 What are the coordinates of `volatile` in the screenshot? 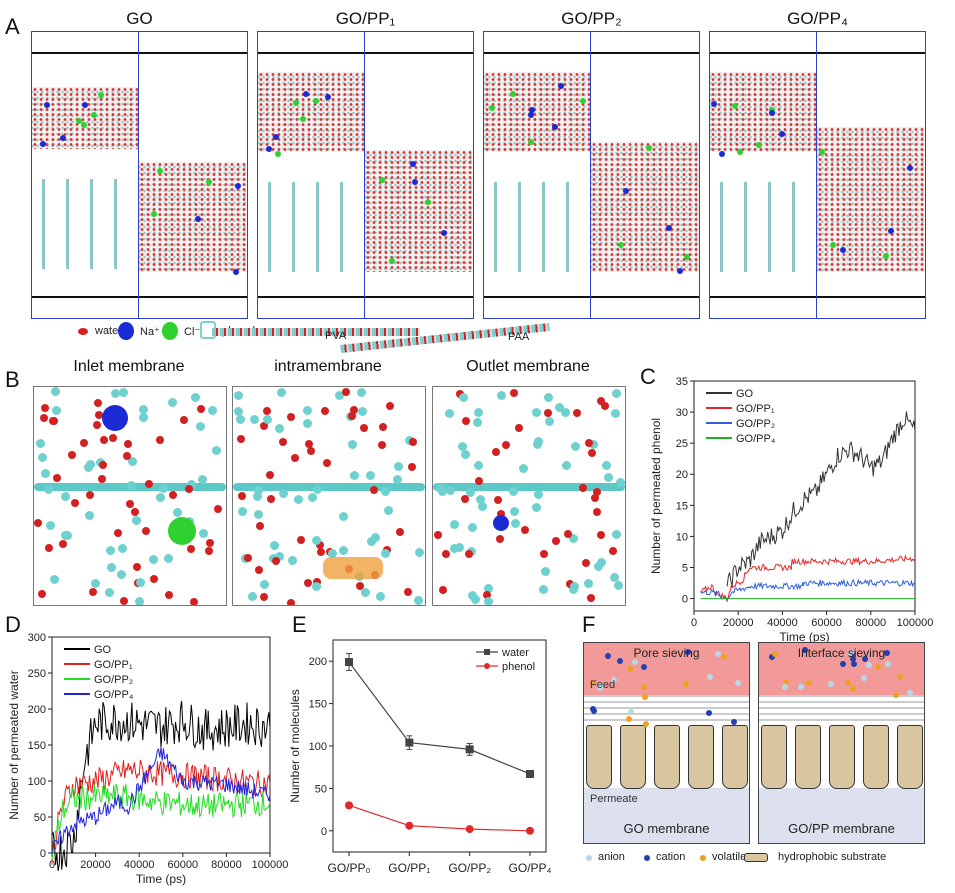 It's located at (785, 682).